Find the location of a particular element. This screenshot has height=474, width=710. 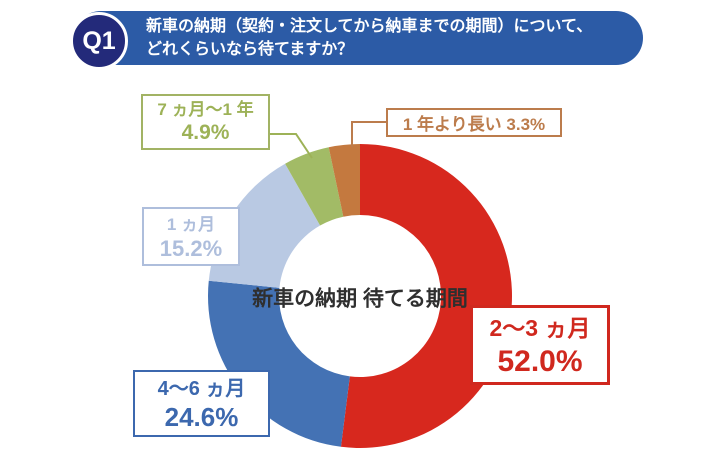

question-line1: 新車の納期（契約・注文してから納車までの期間）について、 is located at coordinates (369, 26).